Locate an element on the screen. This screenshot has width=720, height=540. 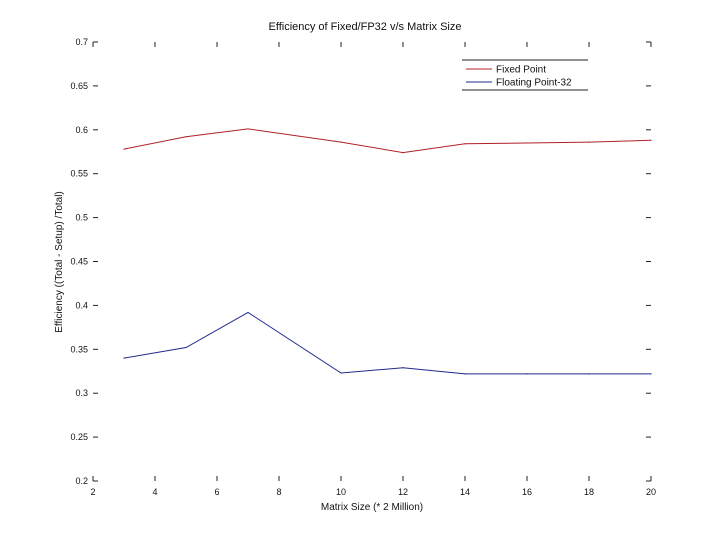
x-tick-label: 18 is located at coordinates (589, 492).